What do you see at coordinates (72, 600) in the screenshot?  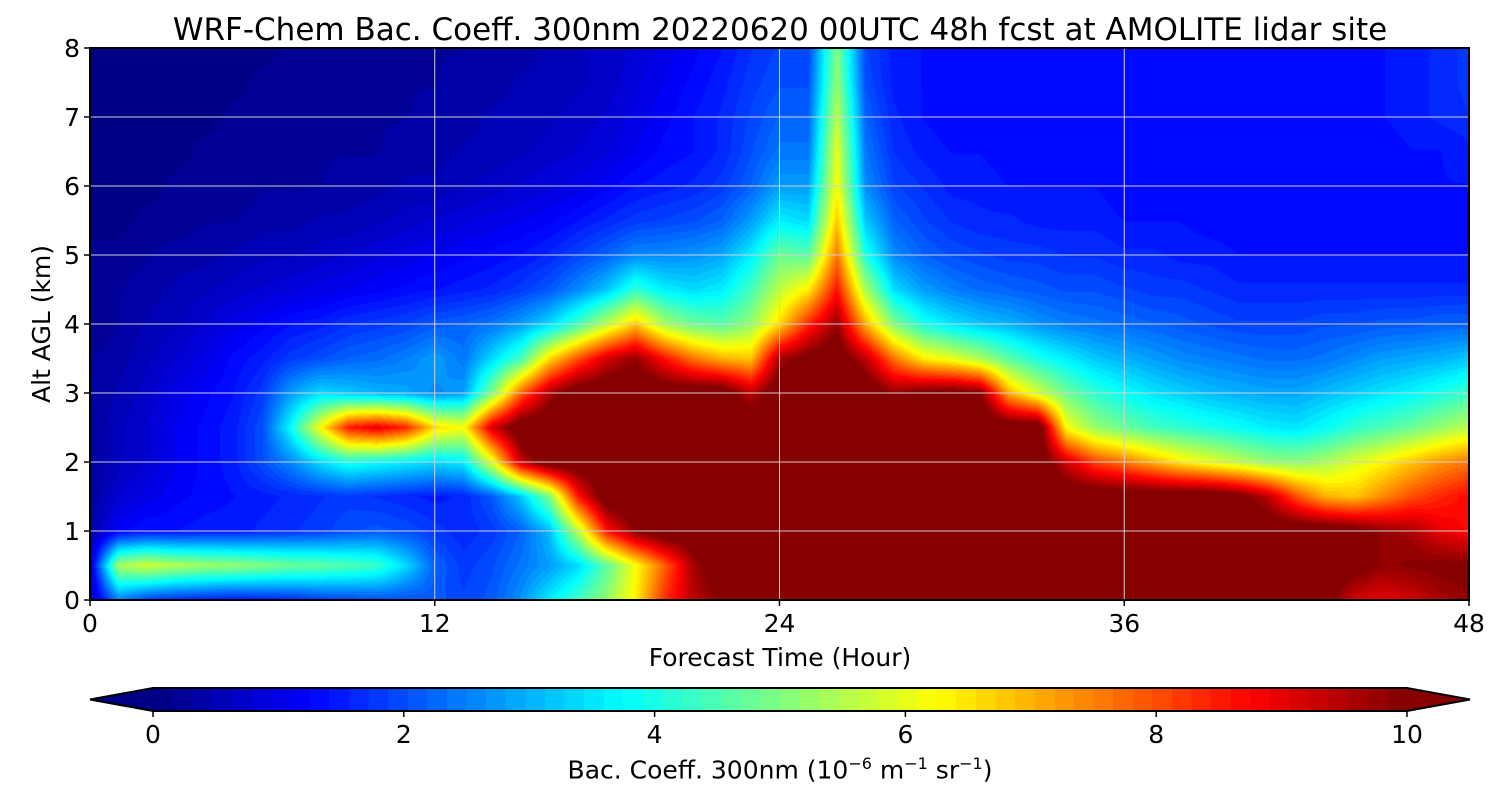 I see `y-tick-label: 0` at bounding box center [72, 600].